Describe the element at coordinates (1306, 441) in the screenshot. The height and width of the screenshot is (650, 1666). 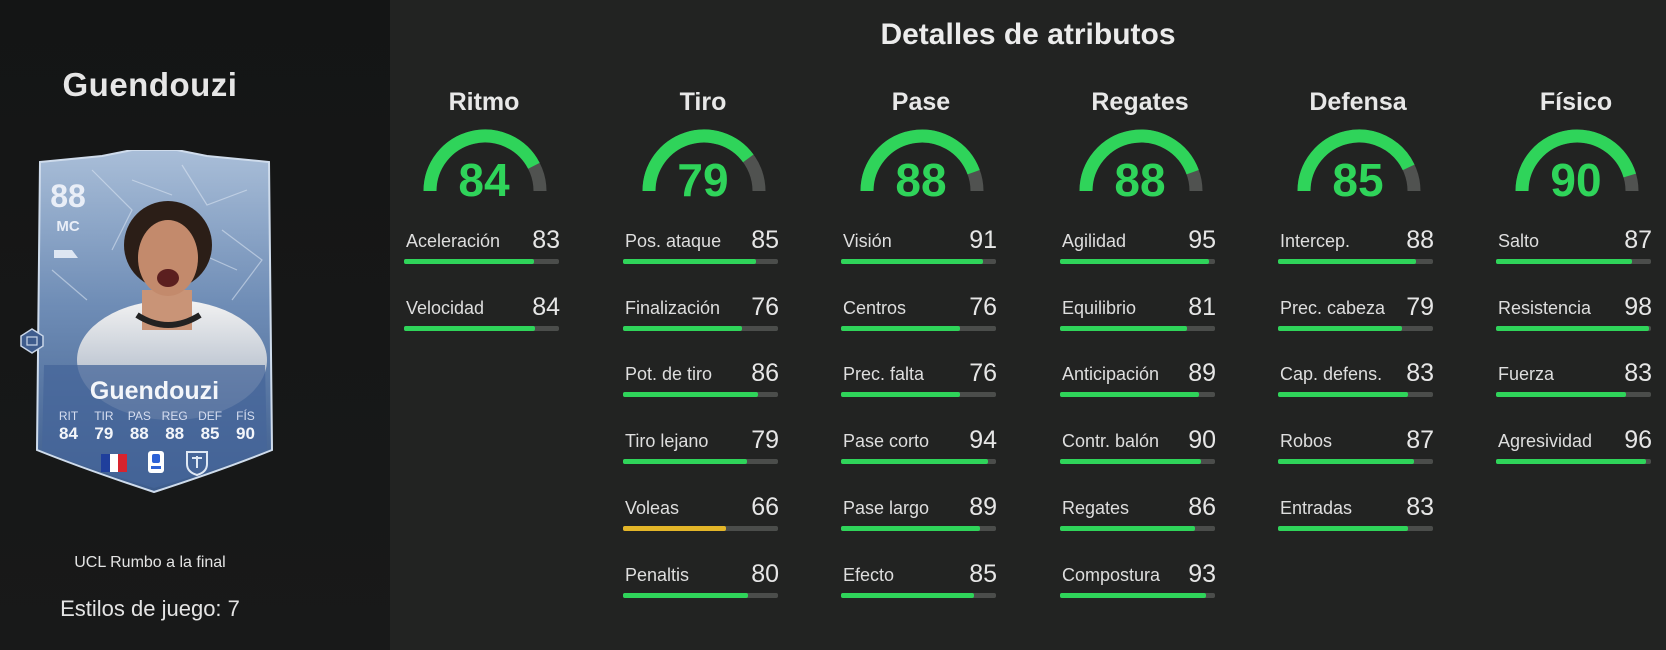
I see `attribute-name: Robos` at that location.